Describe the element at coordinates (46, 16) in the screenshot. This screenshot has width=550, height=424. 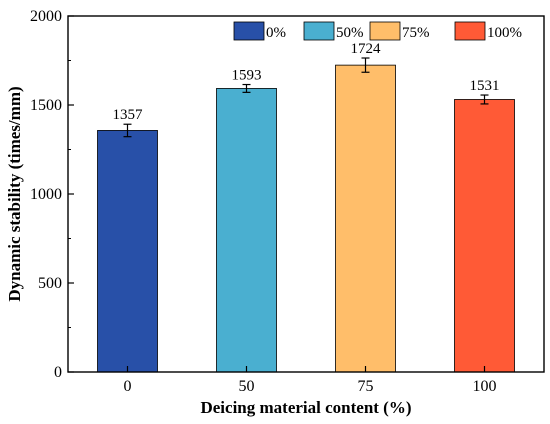
I see `y-tick-label: 2000` at that location.